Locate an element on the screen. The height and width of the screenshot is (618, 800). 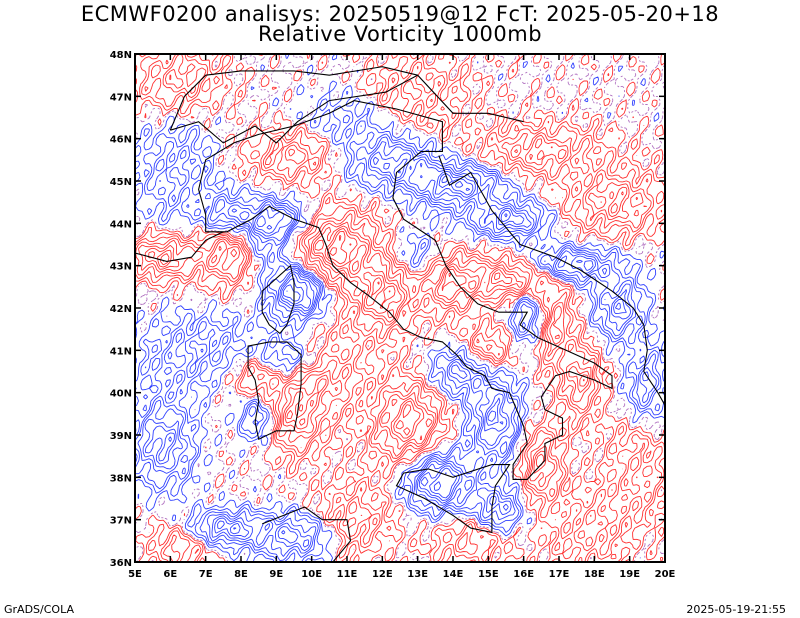
lat-tick-label: 39N is located at coordinates (121, 436).